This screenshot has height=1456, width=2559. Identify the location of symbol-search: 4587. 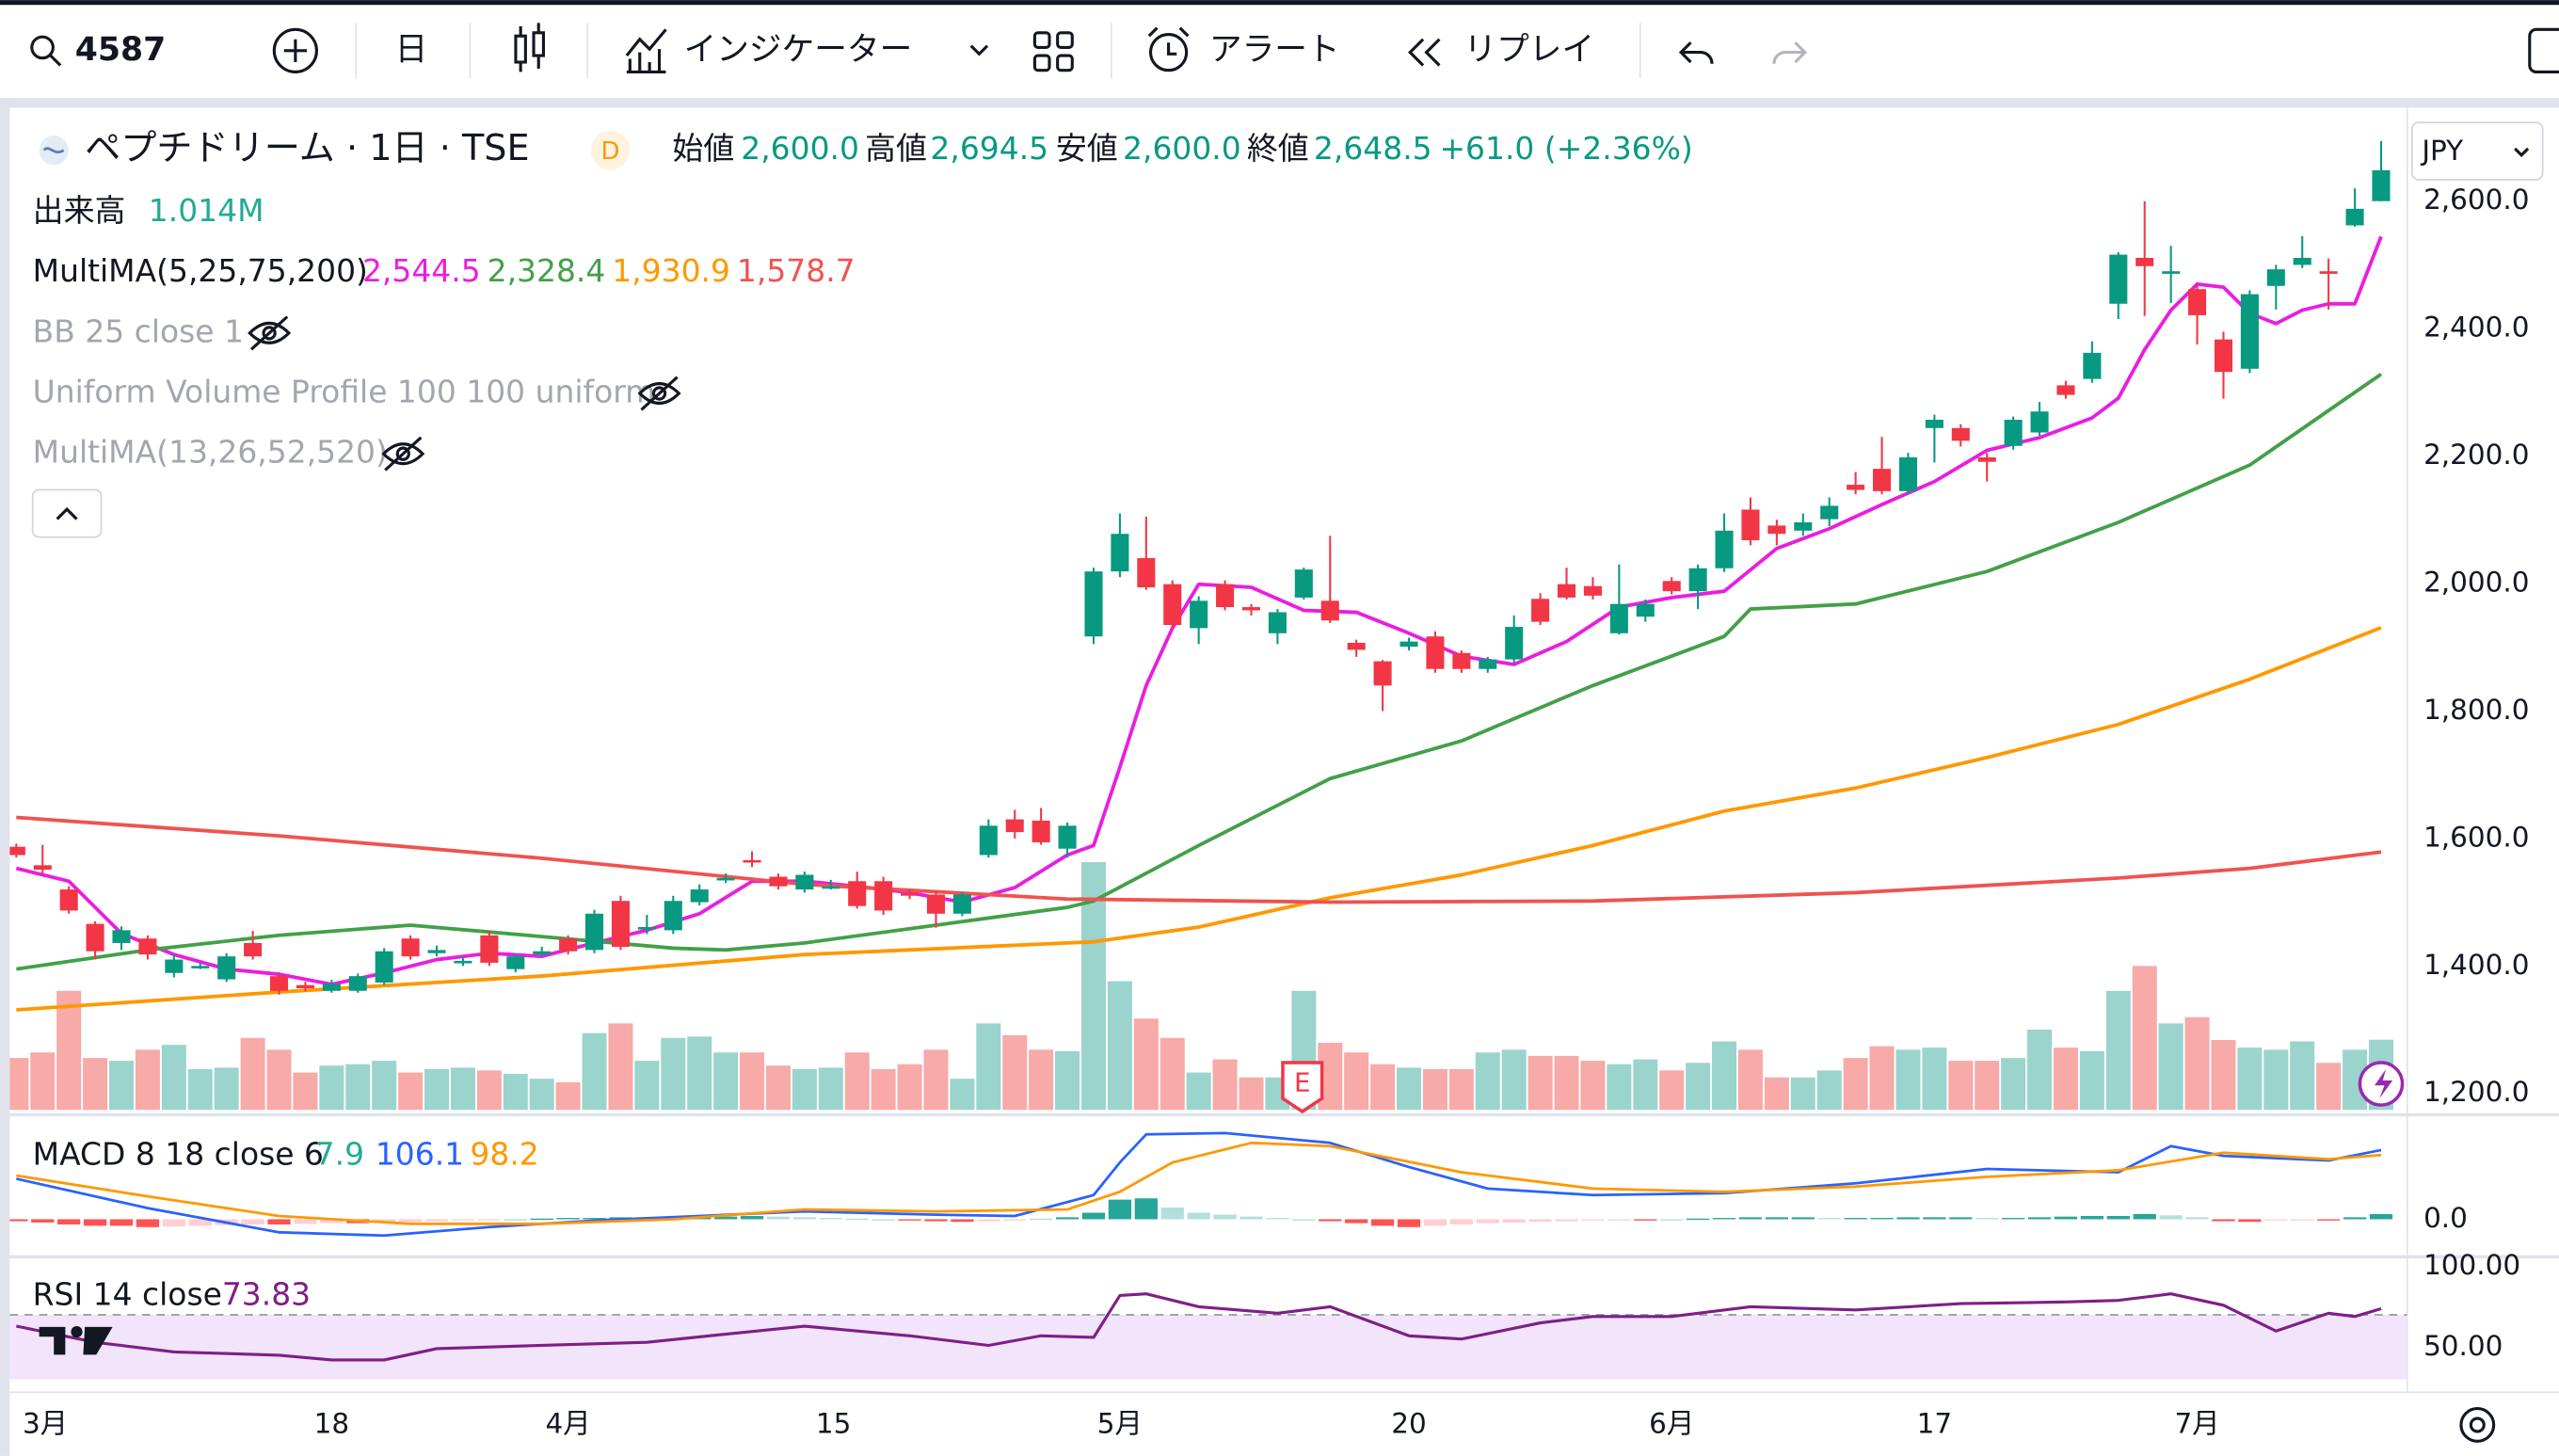
(98, 50).